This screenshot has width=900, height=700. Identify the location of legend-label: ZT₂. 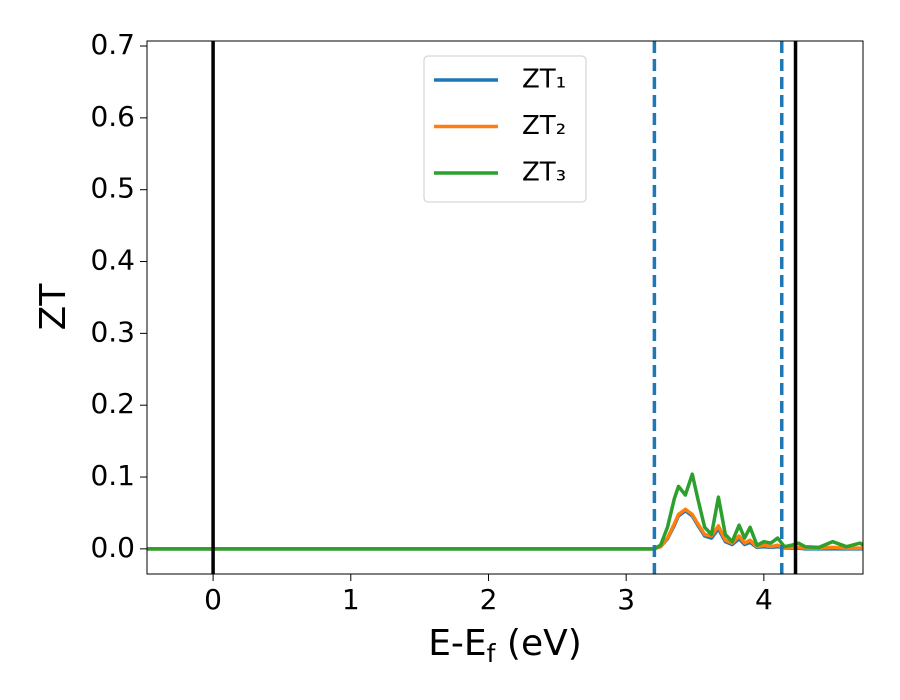
(544, 126).